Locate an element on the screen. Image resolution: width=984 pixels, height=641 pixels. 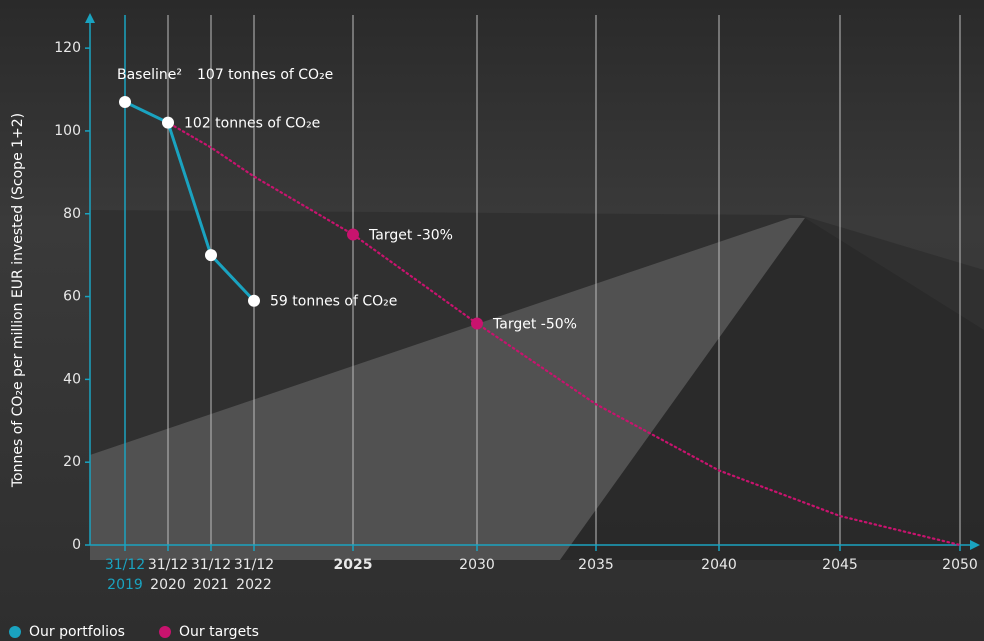
x-tick-label: 2040 is located at coordinates (719, 565).